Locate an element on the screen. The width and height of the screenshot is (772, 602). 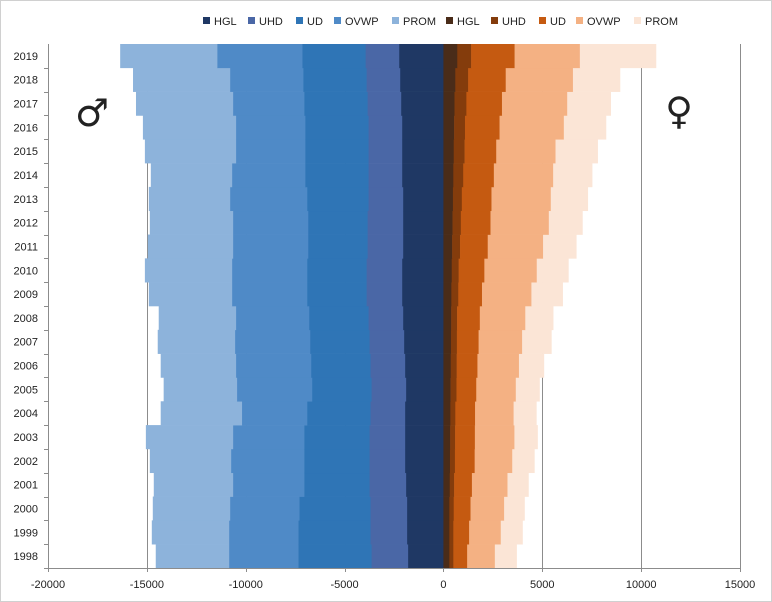
bar-female-uhd-2016 is located at coordinates (460, 127).